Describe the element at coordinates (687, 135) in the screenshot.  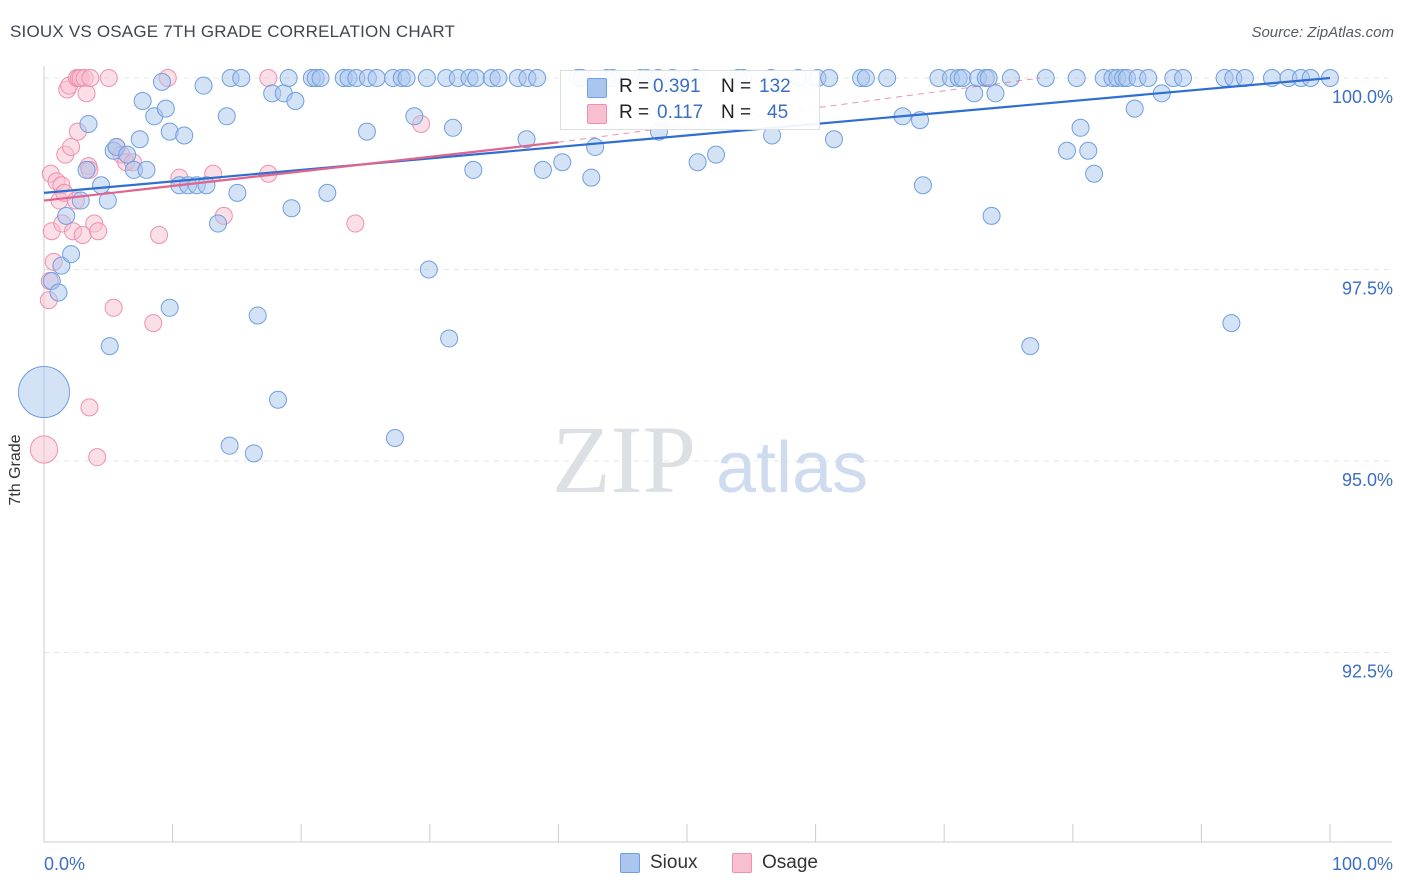
I see `sioux-trend-line` at that location.